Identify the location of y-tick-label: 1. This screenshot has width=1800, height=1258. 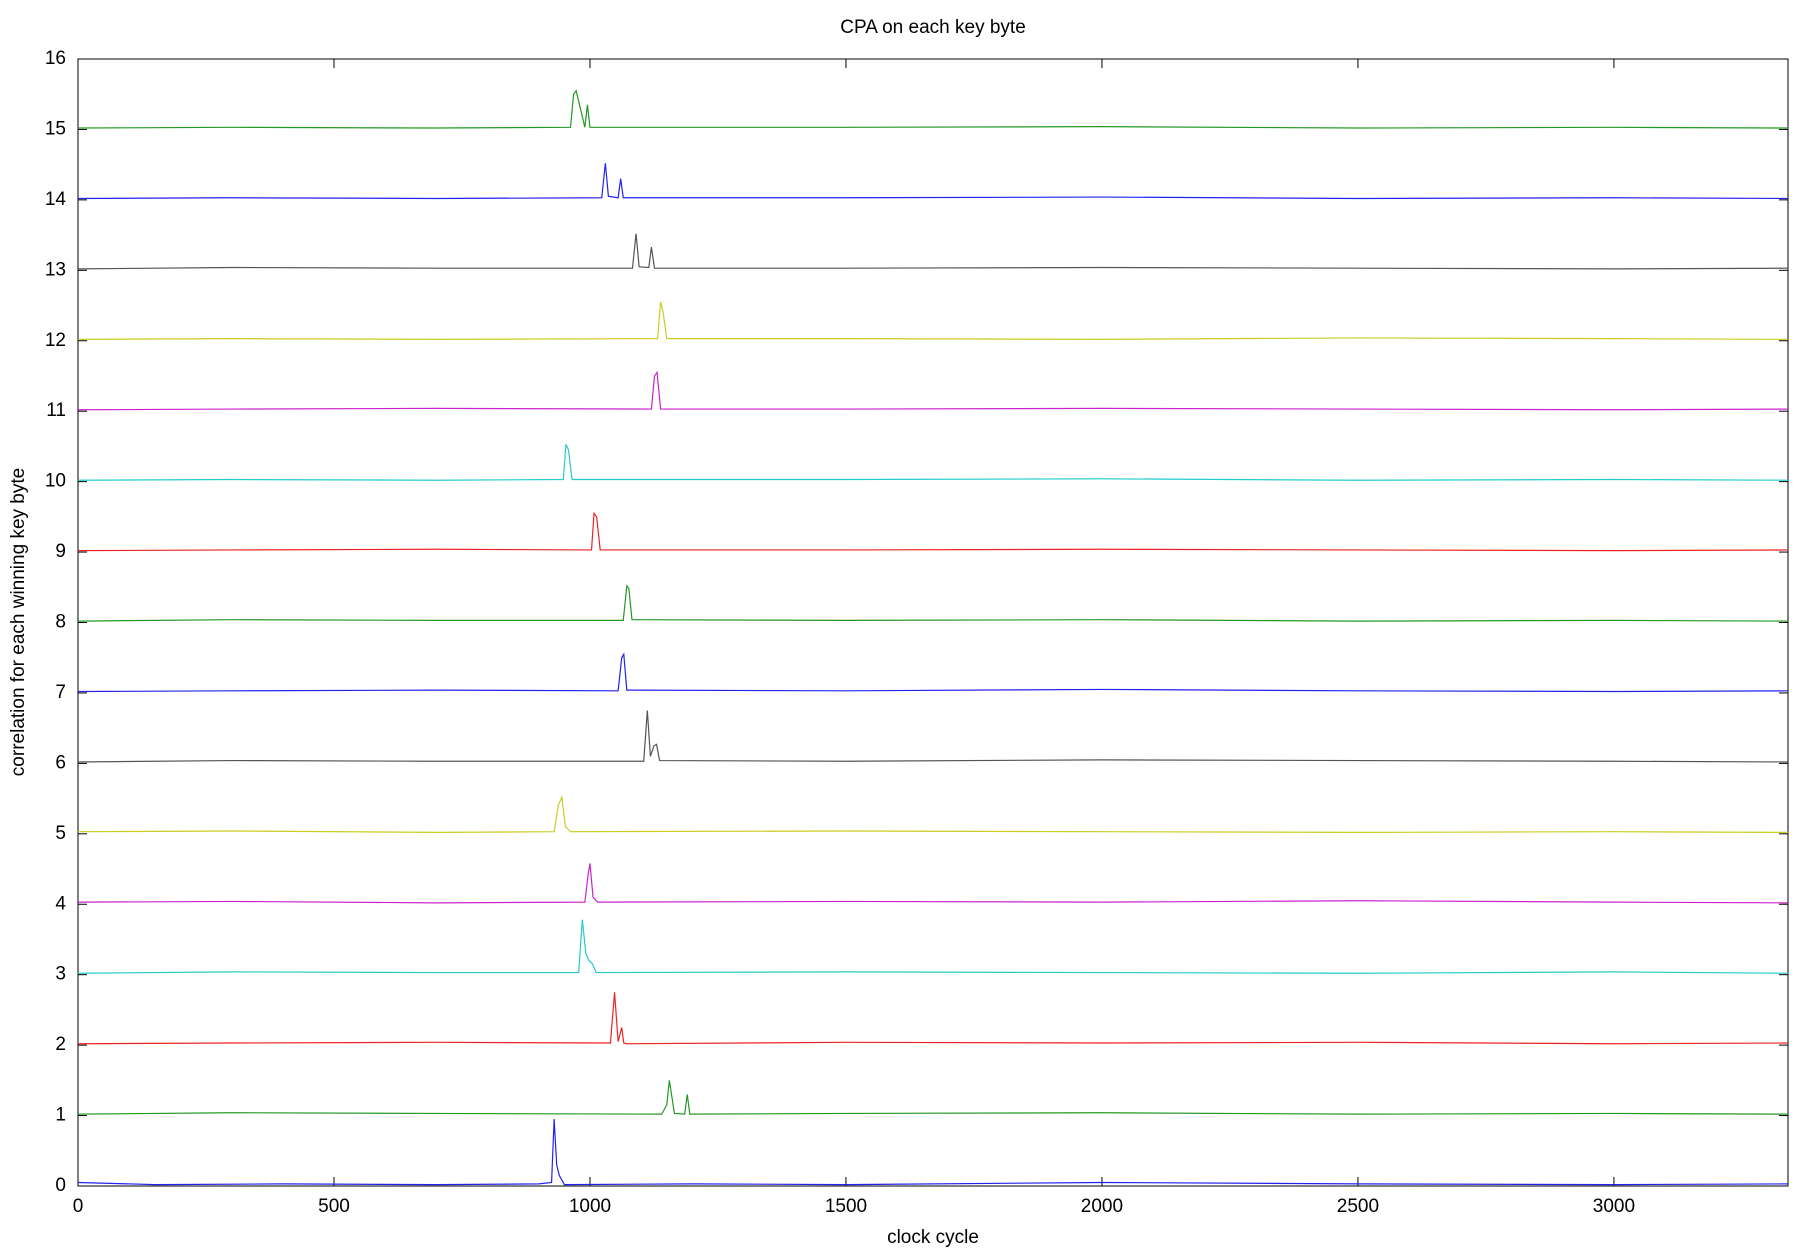
(60, 1115).